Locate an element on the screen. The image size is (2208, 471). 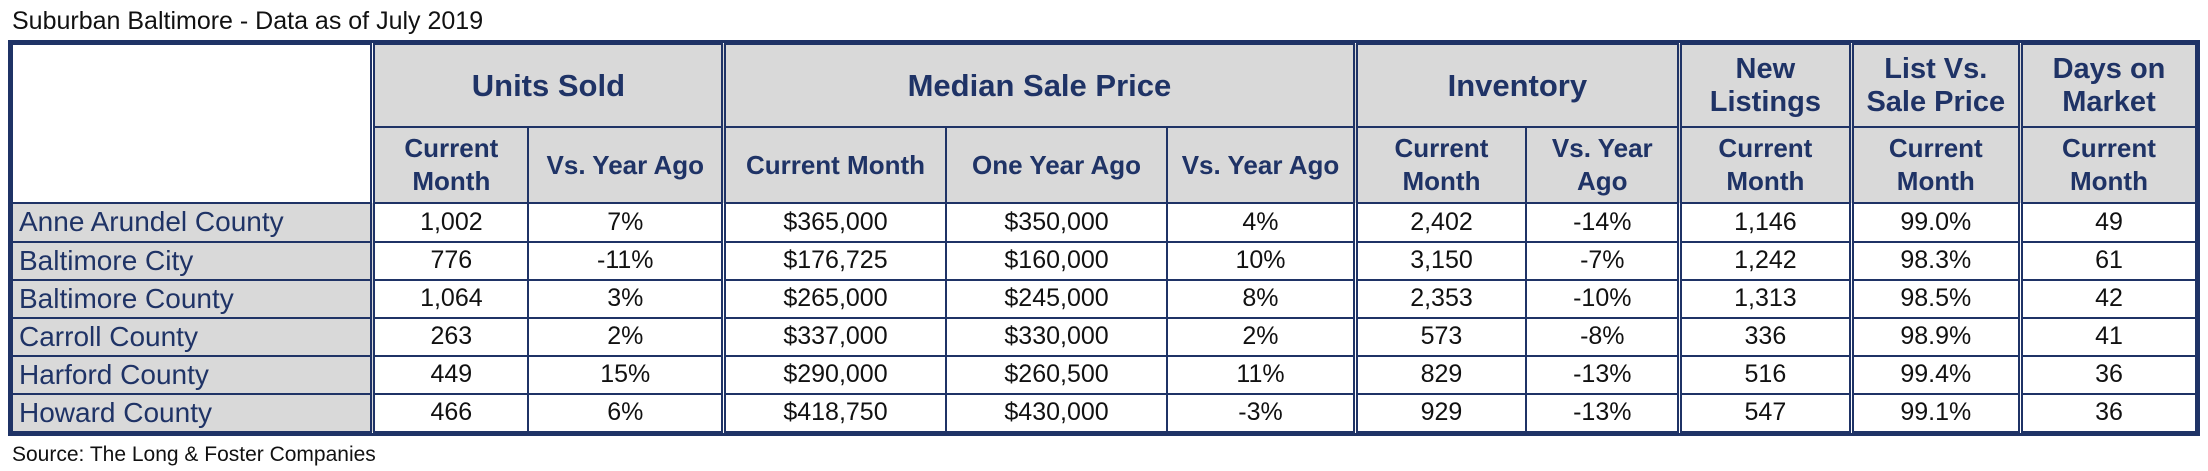
table-cell: -8% is located at coordinates (1603, 336).